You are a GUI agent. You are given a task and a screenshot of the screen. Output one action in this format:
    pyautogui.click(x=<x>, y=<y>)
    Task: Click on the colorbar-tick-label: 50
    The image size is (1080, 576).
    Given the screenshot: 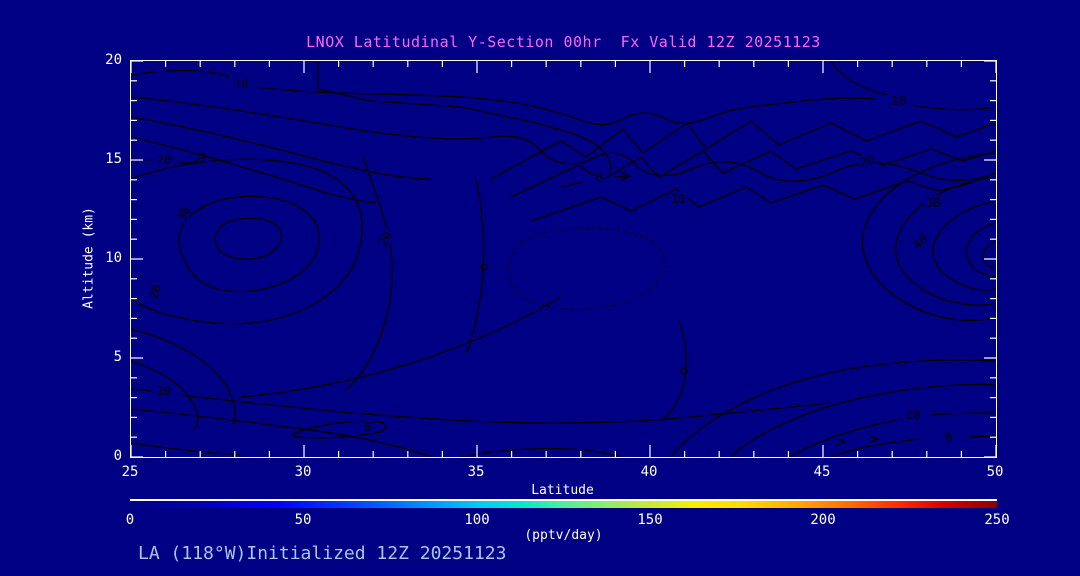 What is the action you would take?
    pyautogui.click(x=303, y=520)
    